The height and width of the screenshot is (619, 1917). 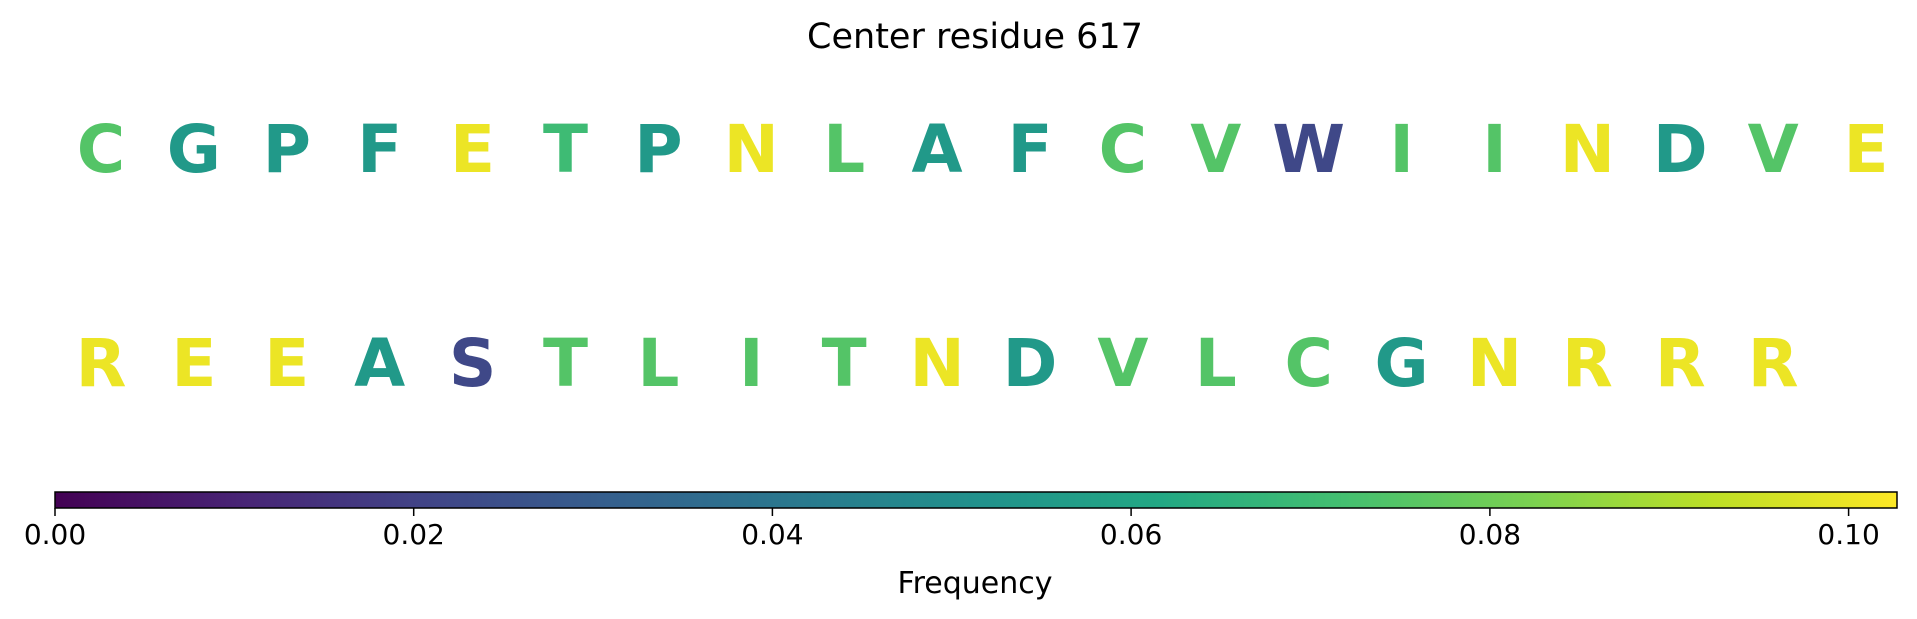 I want to click on colorbar-gradient, so click(x=976, y=500).